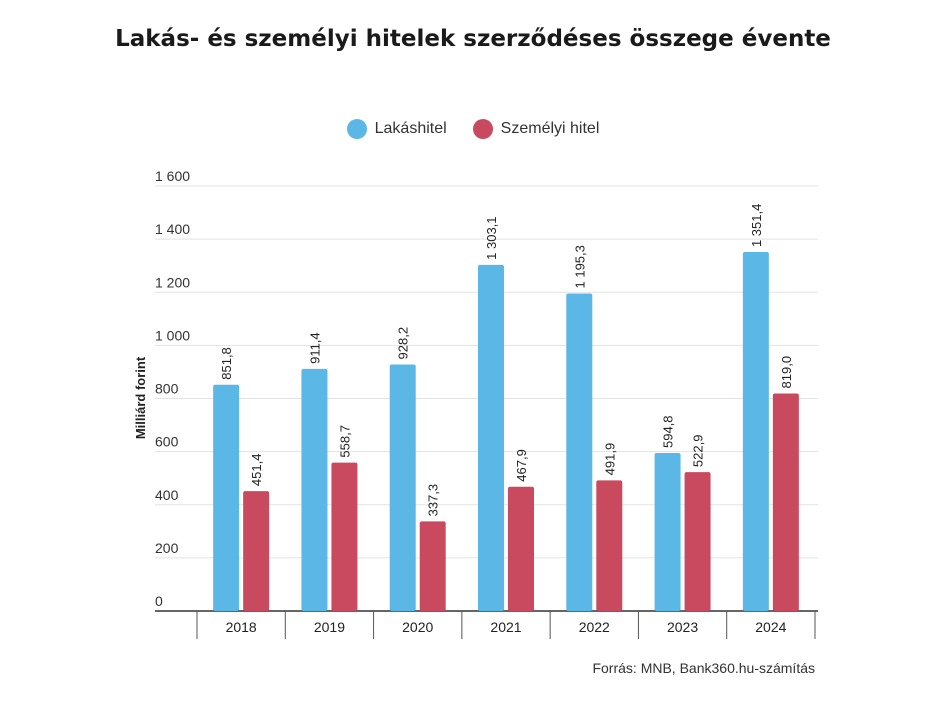  Describe the element at coordinates (770, 627) in the screenshot. I see `x-tick-label: 2024` at that location.